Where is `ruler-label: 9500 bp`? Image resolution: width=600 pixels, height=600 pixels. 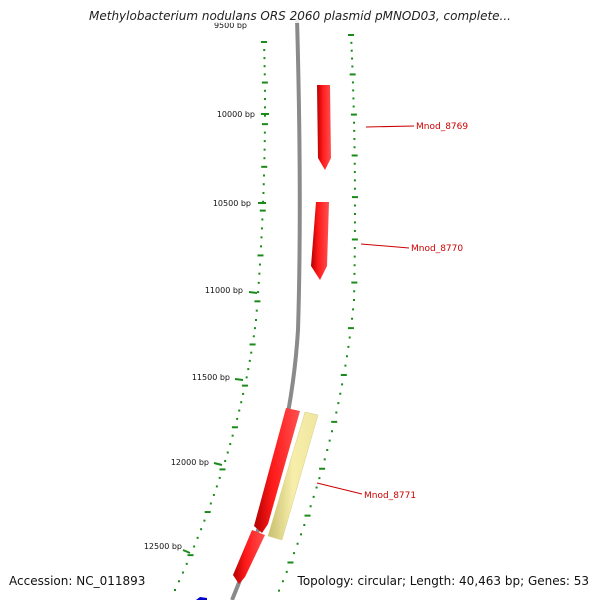 ruler-label: 9500 bp is located at coordinates (230, 25).